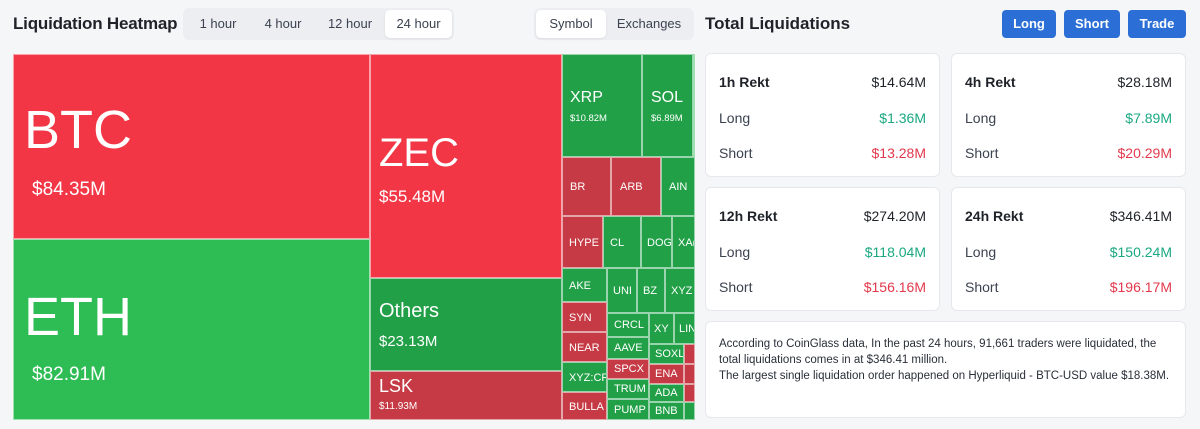  Describe the element at coordinates (466, 324) in the screenshot. I see `tile-others: Others $23.13M` at that location.